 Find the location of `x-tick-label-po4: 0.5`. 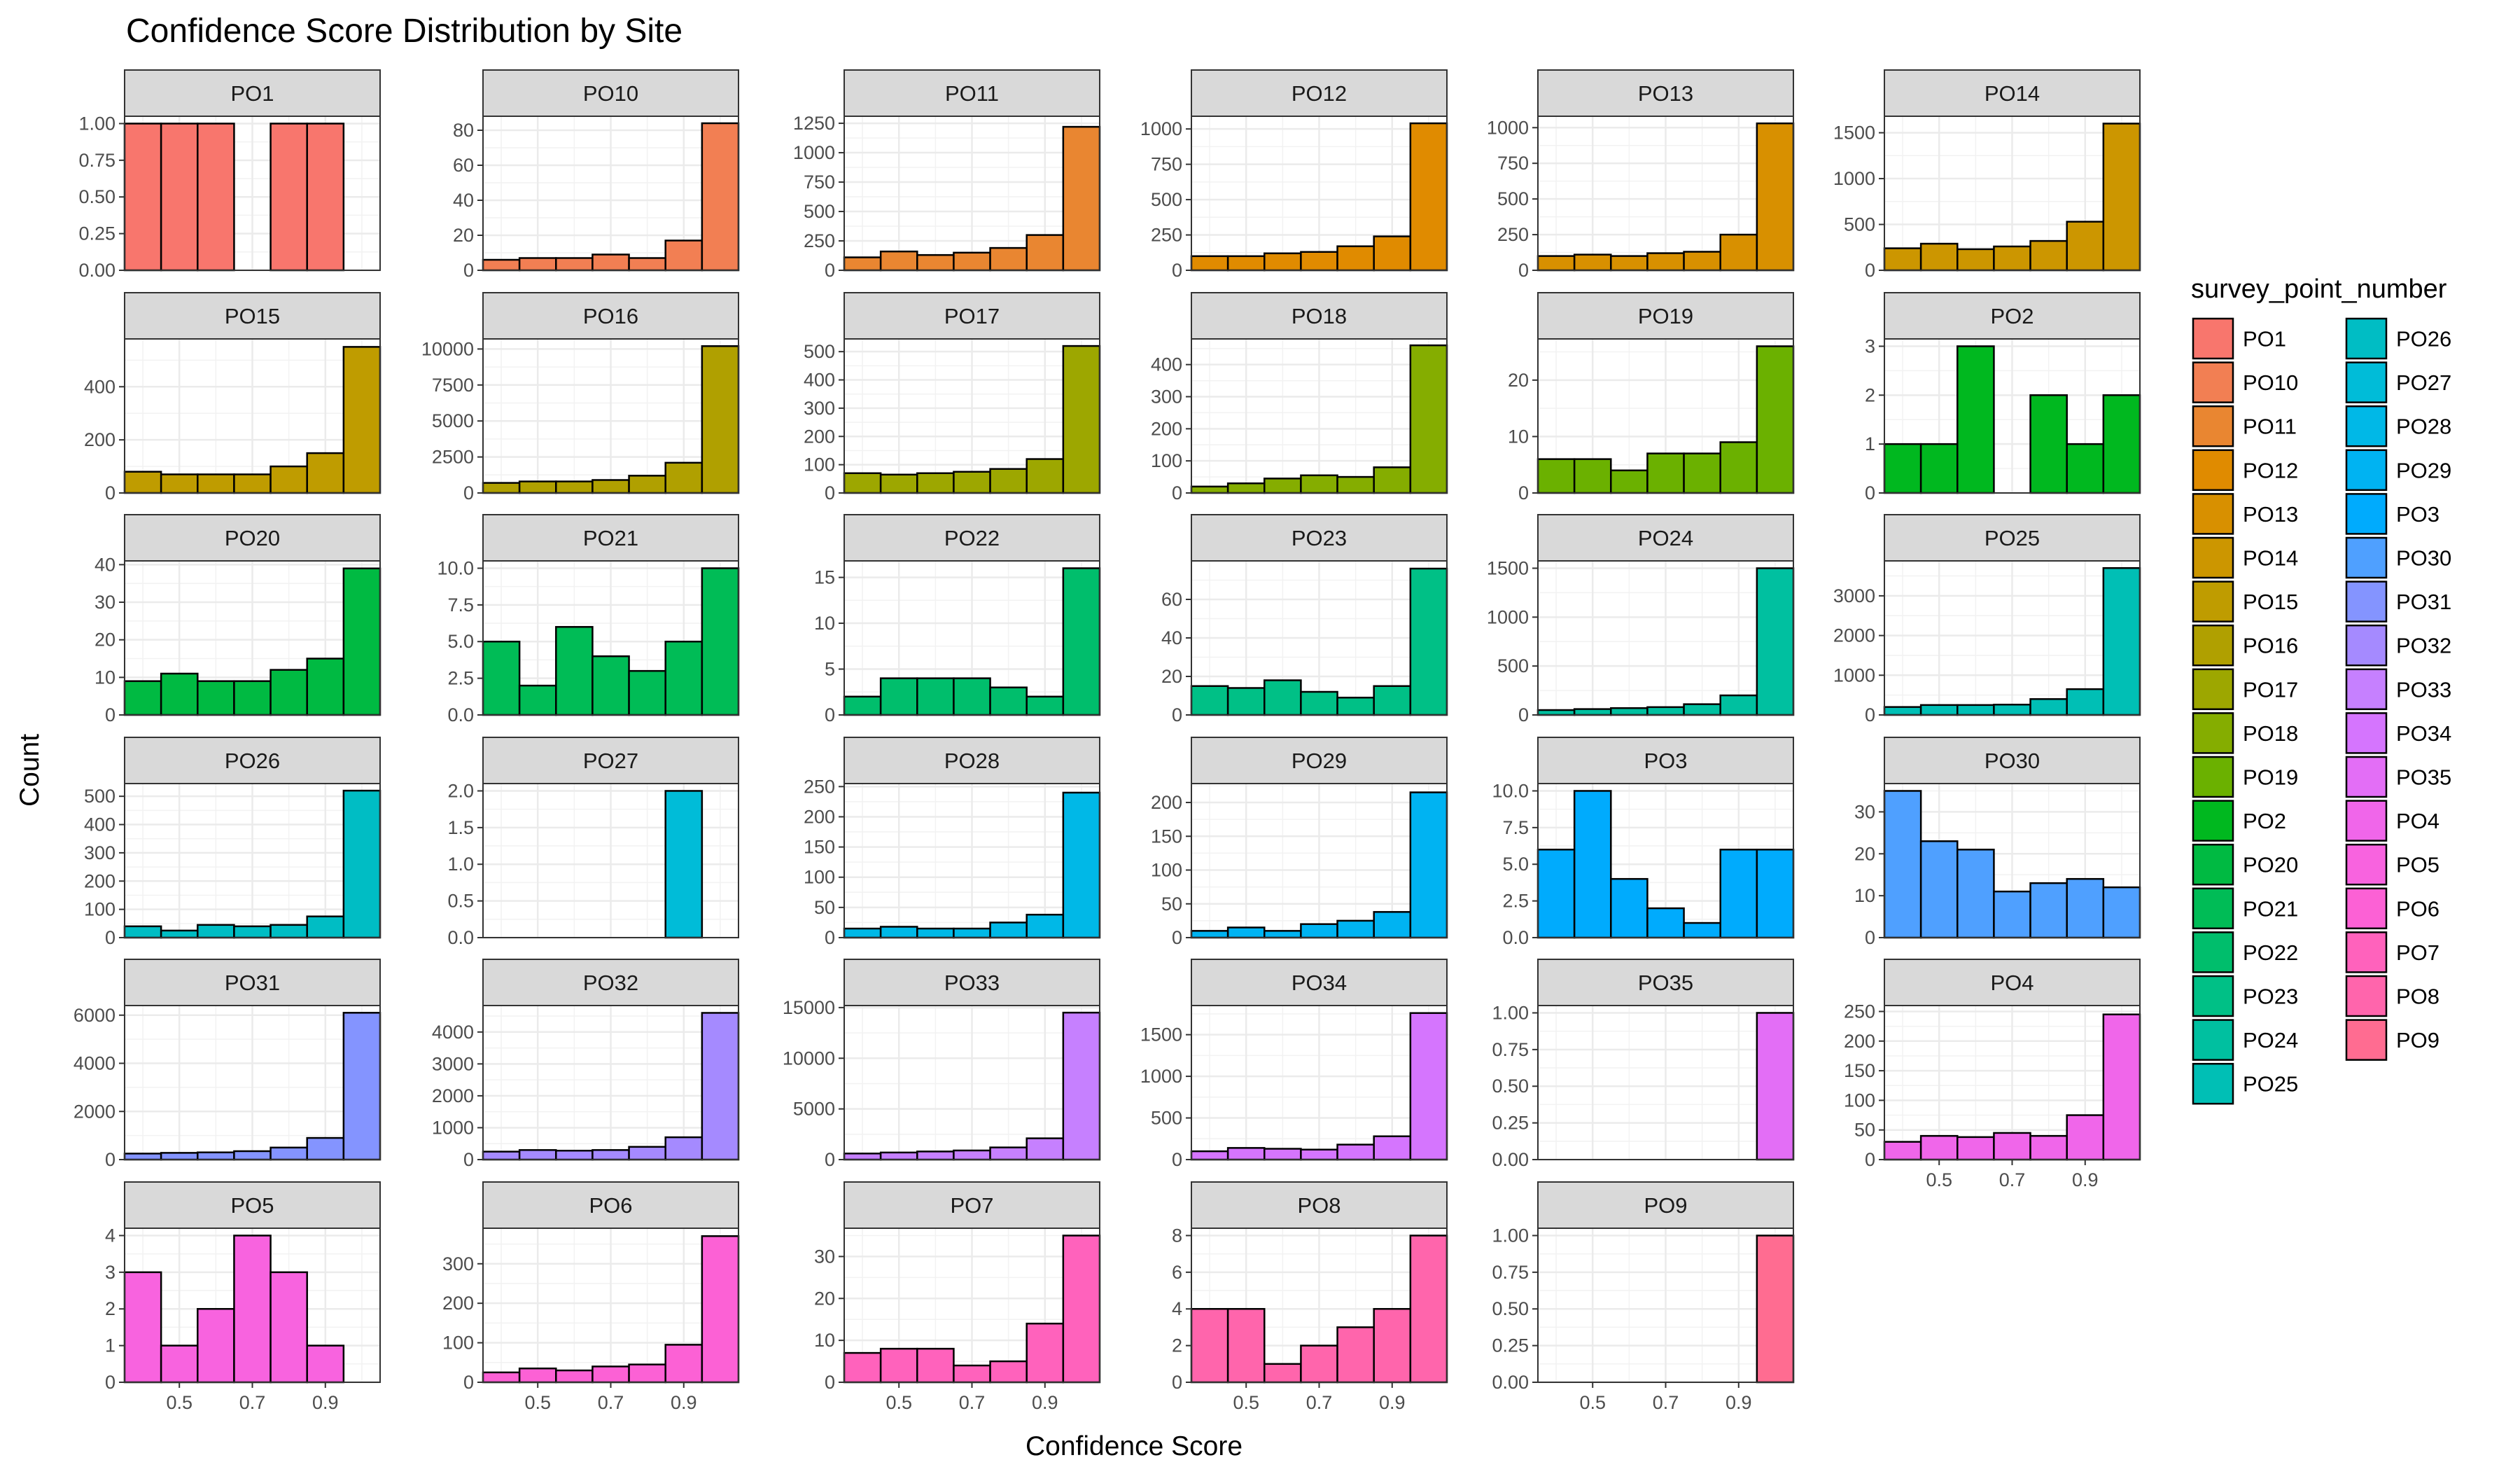

x-tick-label-po4: 0.5 is located at coordinates (1939, 1179).